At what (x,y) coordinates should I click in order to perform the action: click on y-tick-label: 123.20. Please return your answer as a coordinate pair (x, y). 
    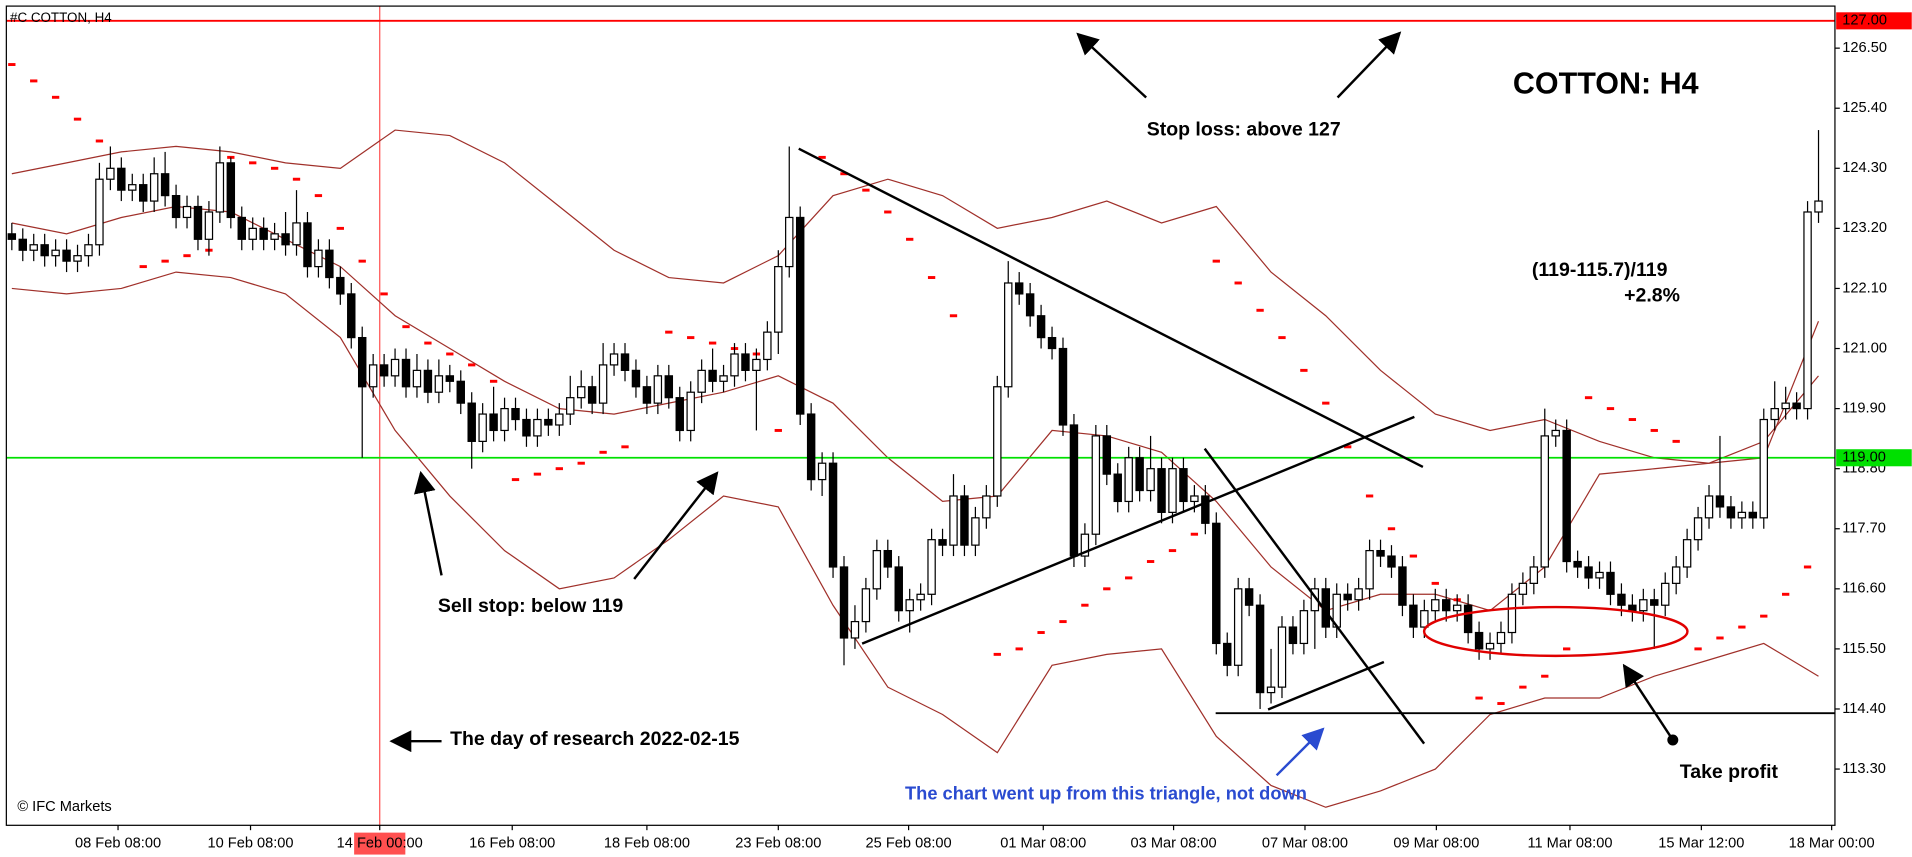
    Looking at the image, I should click on (1864, 228).